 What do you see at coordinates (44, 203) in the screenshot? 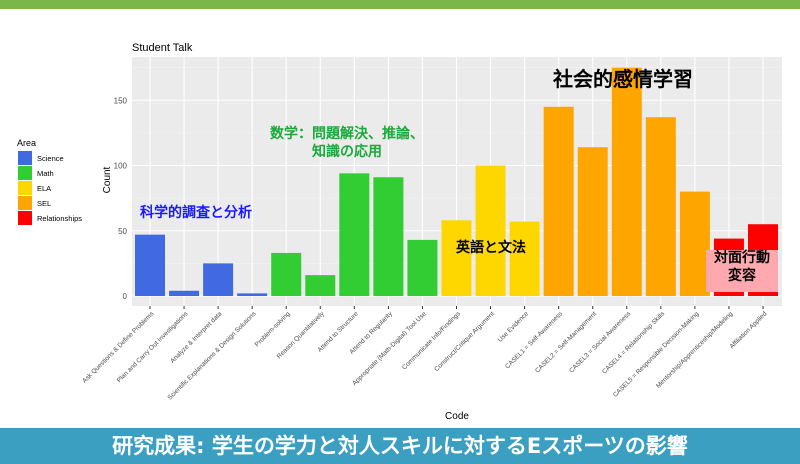
I see `legend-label: SEL` at bounding box center [44, 203].